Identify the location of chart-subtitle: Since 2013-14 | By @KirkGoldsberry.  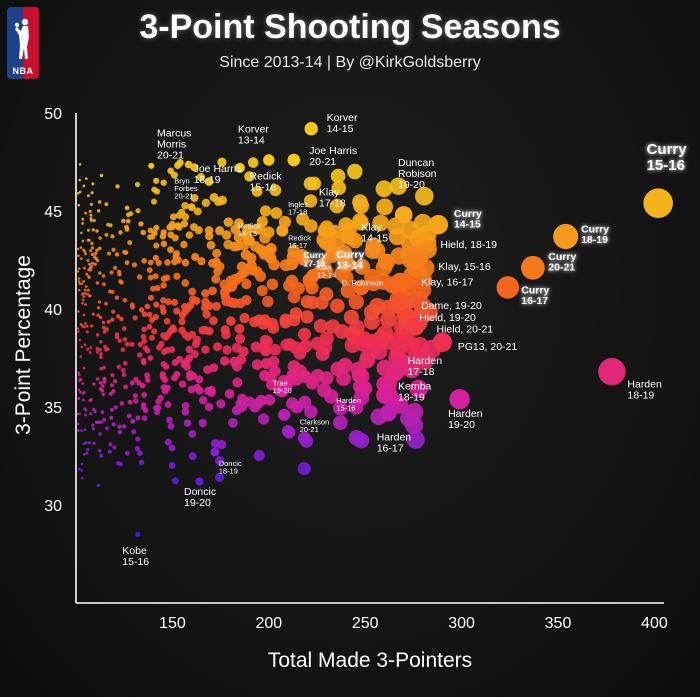
(350, 62).